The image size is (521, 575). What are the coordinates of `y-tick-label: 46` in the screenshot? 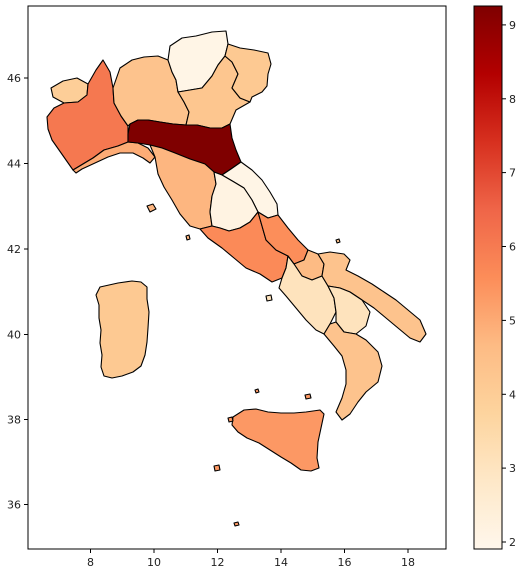 It's located at (14, 78).